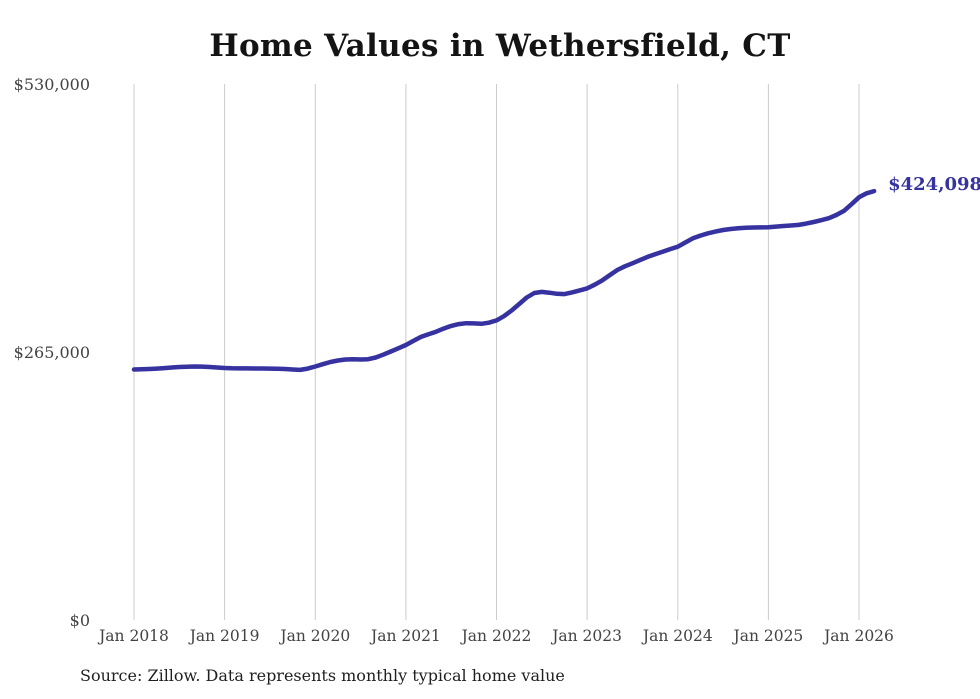 This screenshot has width=980, height=699. Describe the element at coordinates (314, 636) in the screenshot. I see `x-tick-label: Jan 2020` at that location.